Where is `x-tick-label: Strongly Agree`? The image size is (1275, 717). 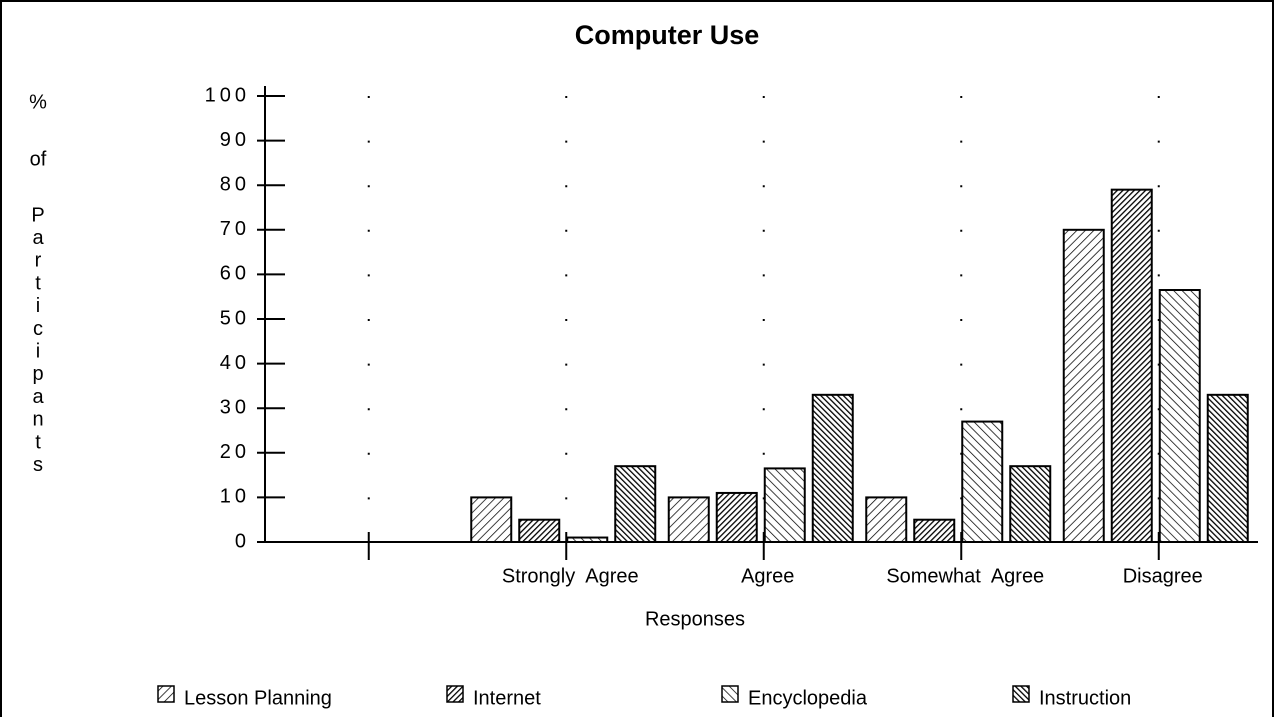
x-tick-label: Strongly Agree is located at coordinates (570, 576).